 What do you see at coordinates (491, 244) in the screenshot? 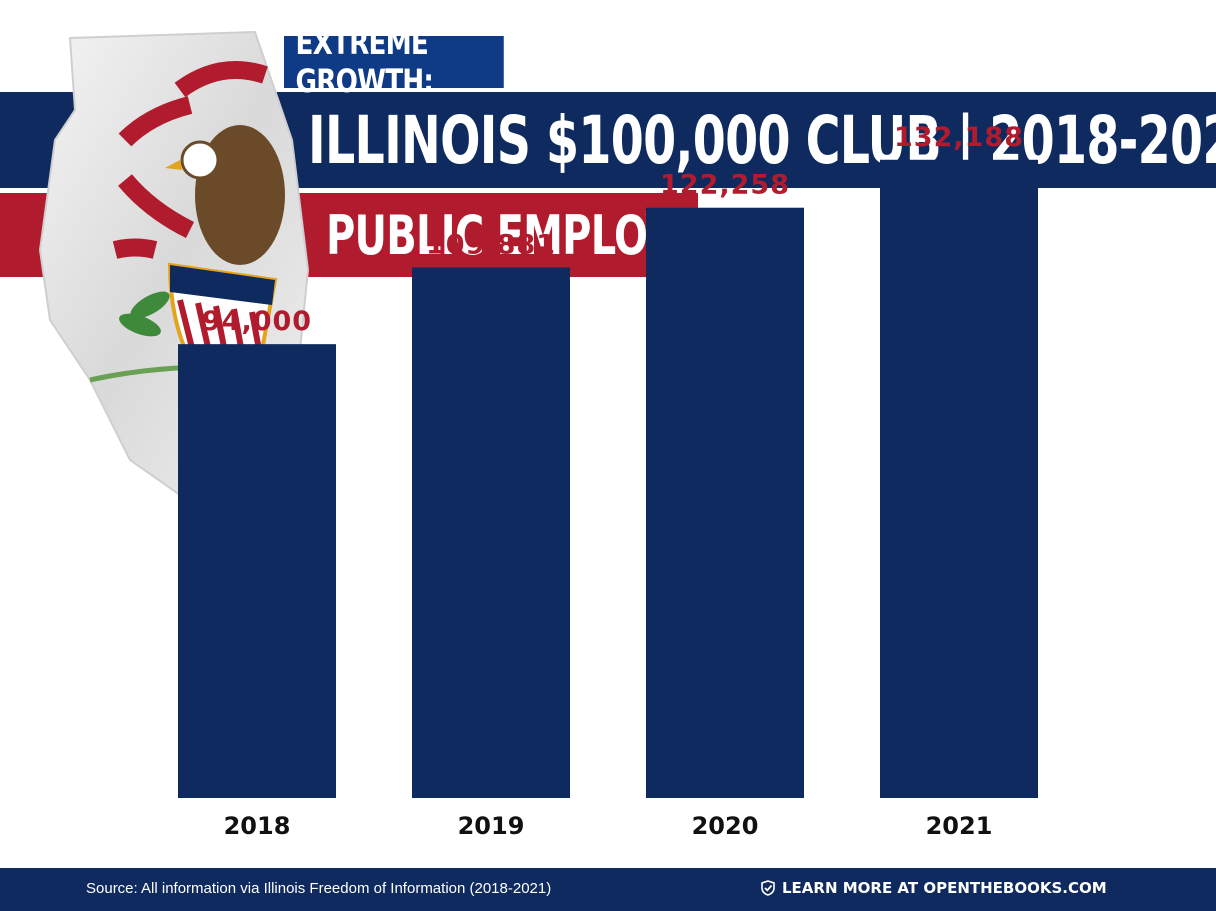
I see `data-label-2019: 109,881` at bounding box center [491, 244].